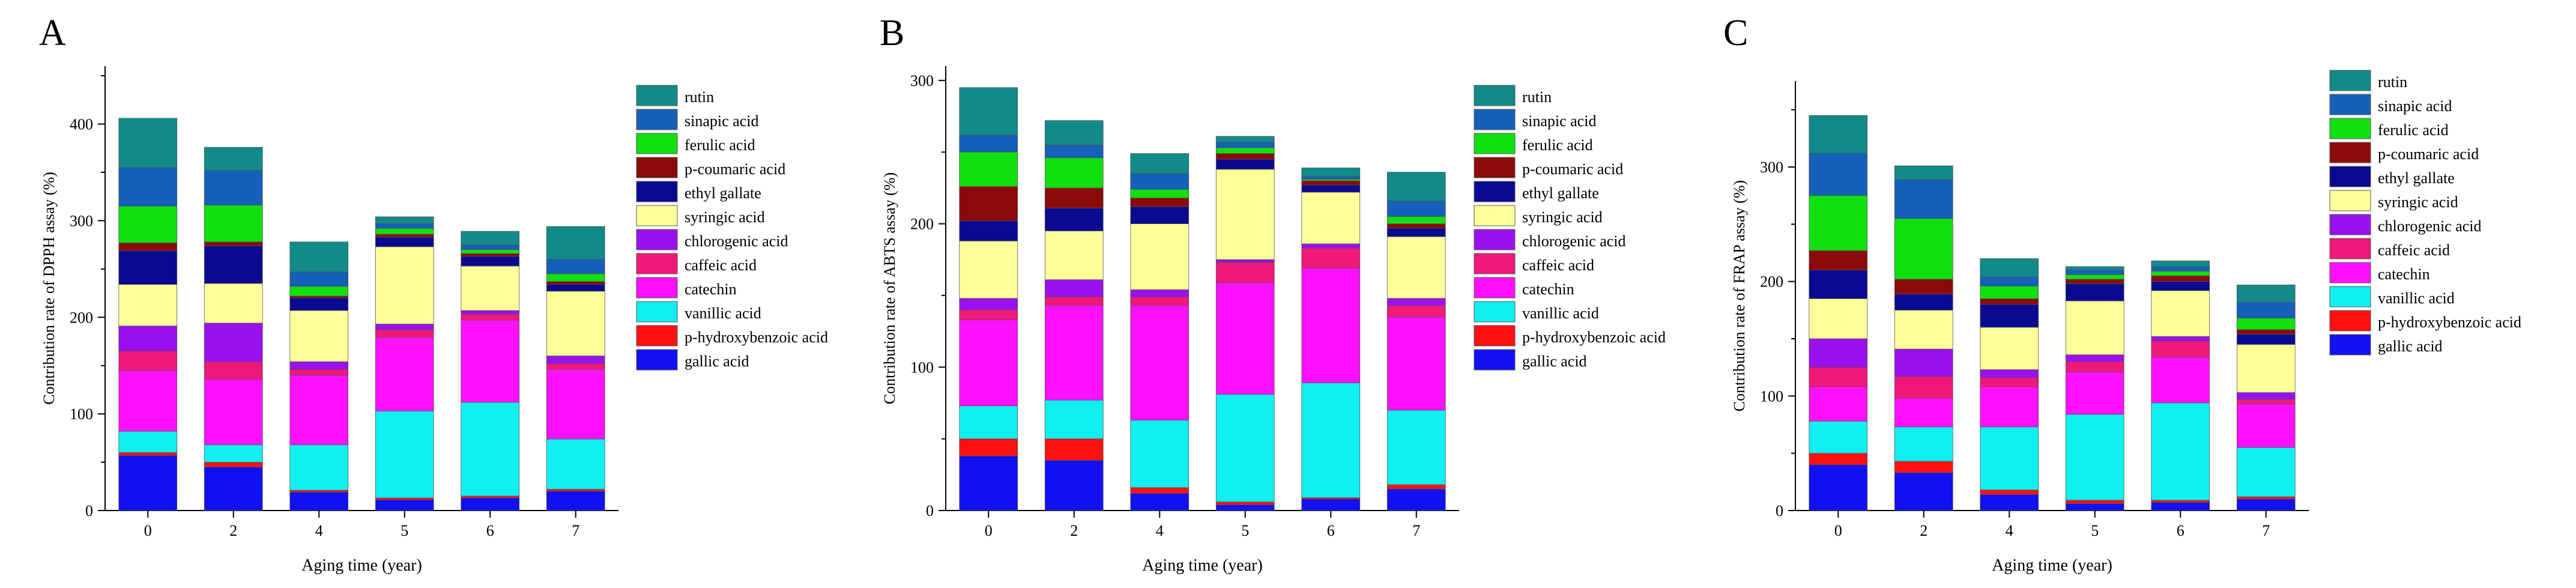 The width and height of the screenshot is (2576, 588). What do you see at coordinates (721, 121) in the screenshot?
I see `legend-label: sinapic acid` at bounding box center [721, 121].